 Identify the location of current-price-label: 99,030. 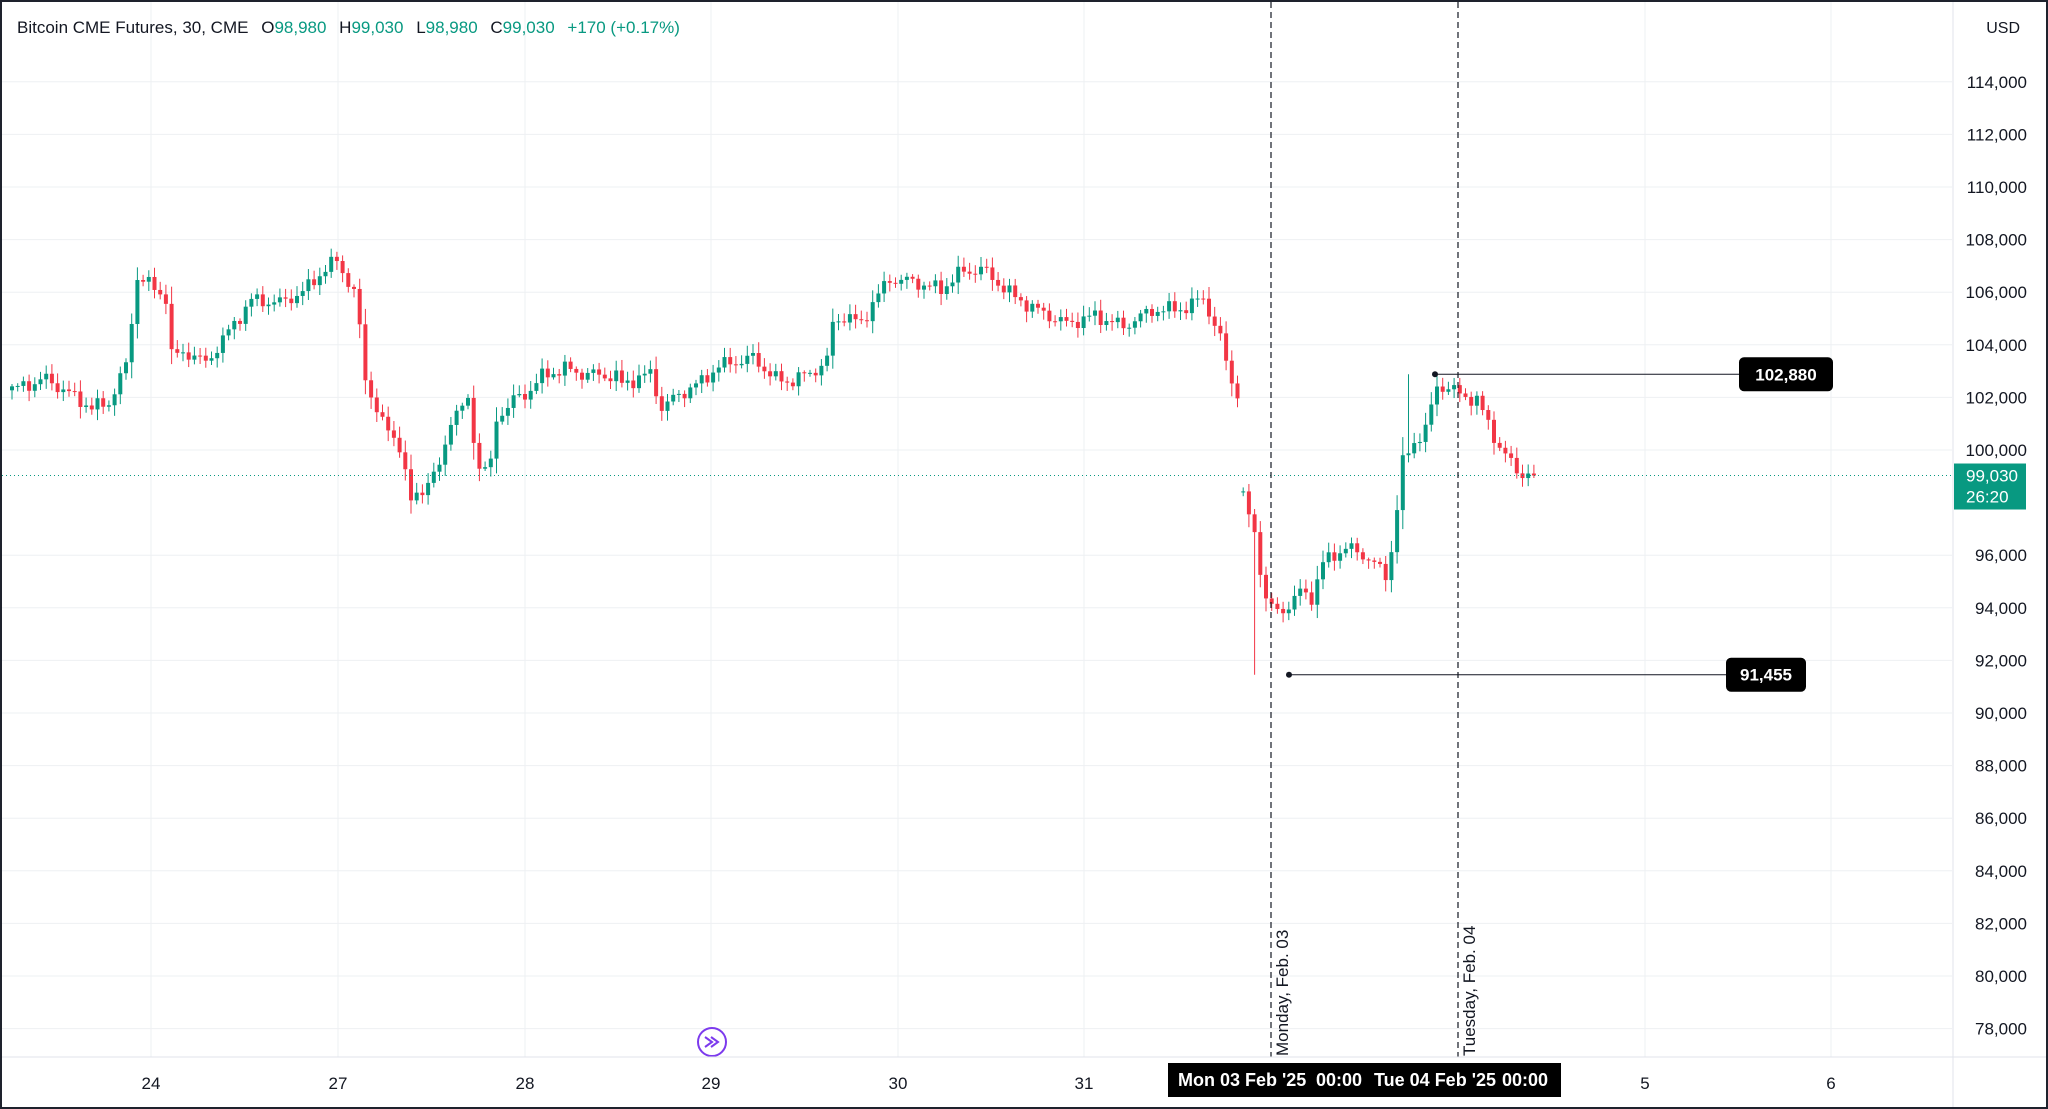
(1992, 476).